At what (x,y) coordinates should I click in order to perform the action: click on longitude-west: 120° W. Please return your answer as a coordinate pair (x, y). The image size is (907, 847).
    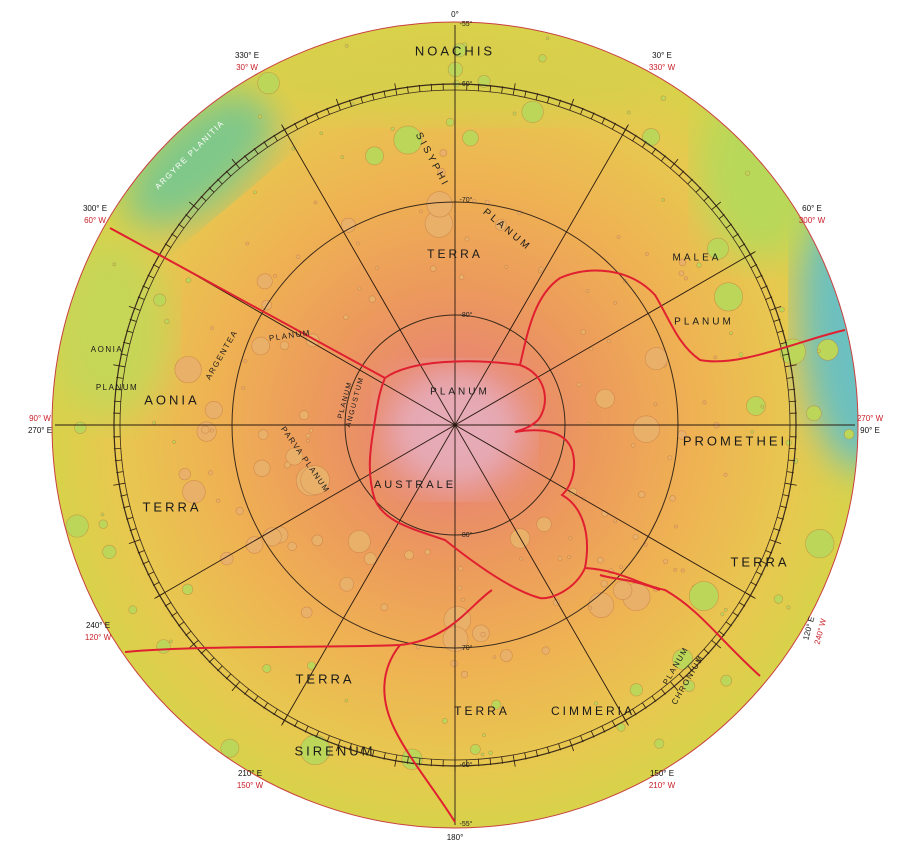
    Looking at the image, I should click on (98, 637).